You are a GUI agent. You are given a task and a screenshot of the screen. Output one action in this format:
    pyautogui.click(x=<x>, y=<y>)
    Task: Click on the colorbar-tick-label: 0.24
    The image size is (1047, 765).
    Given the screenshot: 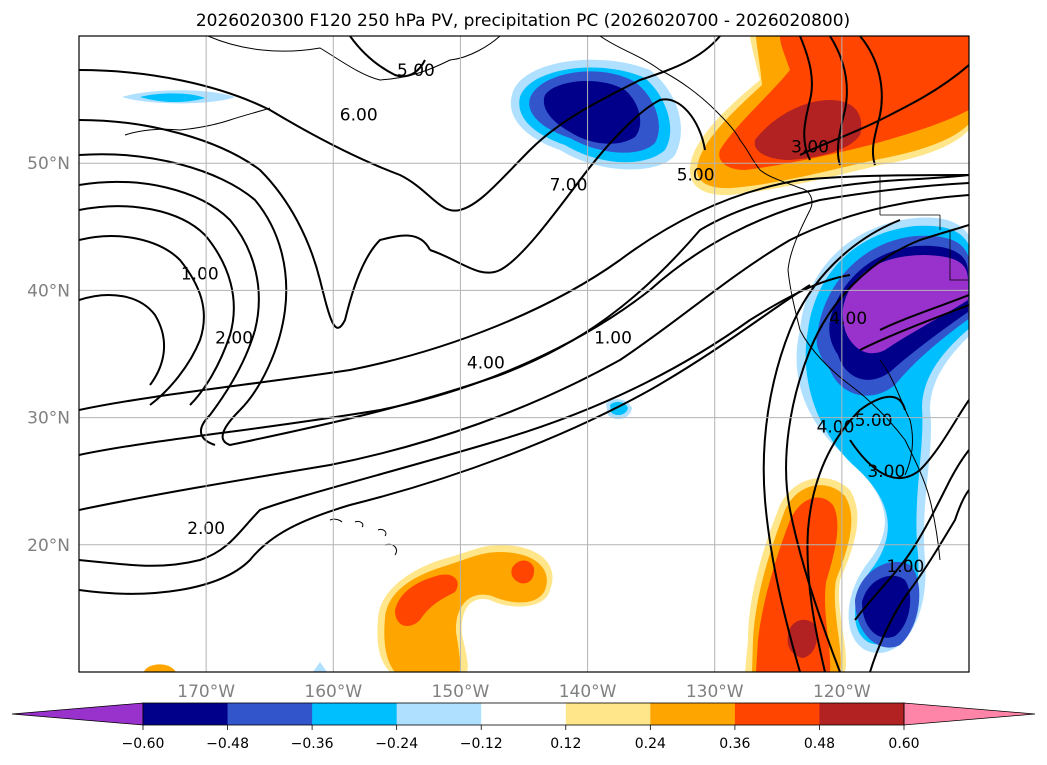 What is the action you would take?
    pyautogui.click(x=650, y=744)
    